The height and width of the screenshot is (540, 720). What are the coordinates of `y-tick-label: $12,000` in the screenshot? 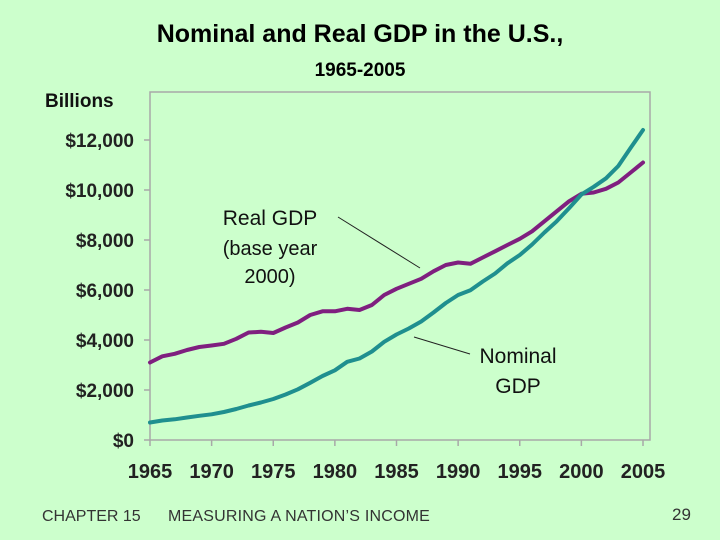 It's located at (99, 141).